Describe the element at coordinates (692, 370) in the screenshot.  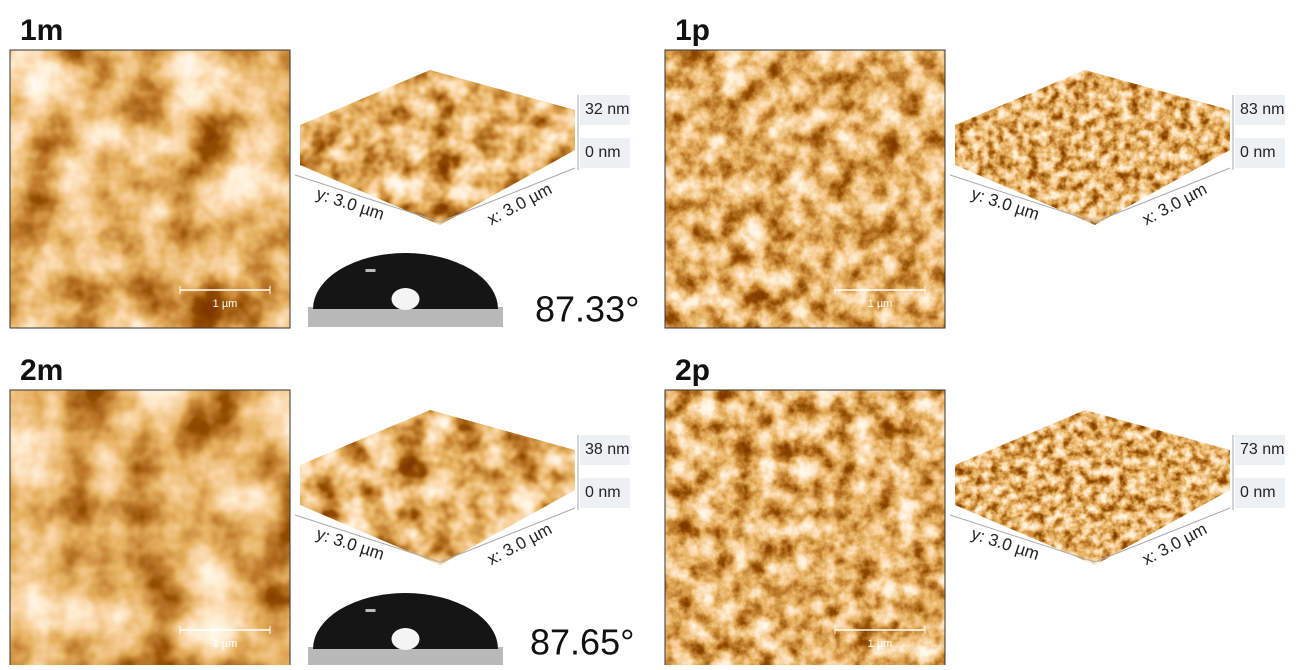
I see `panel-label: 2p` at that location.